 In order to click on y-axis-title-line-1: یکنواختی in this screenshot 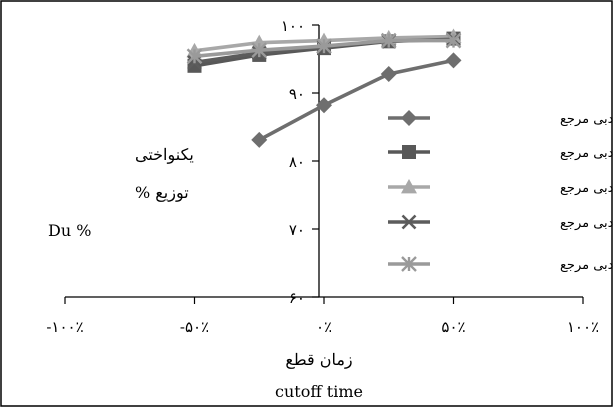, I will do `click(164, 154)`.